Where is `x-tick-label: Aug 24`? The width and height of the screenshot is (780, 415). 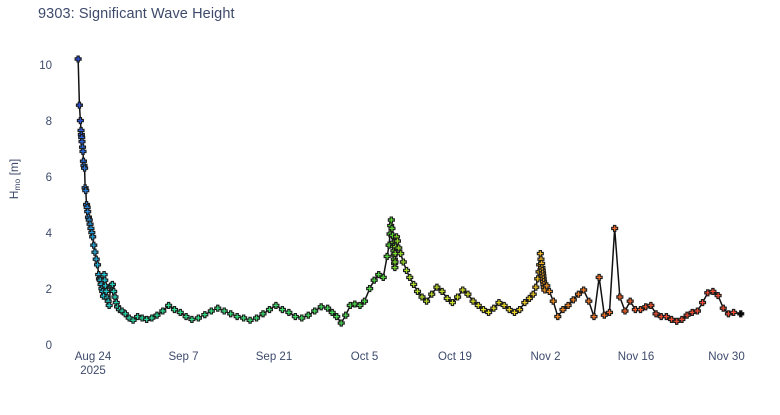 x-tick-label: Aug 24 is located at coordinates (93, 357).